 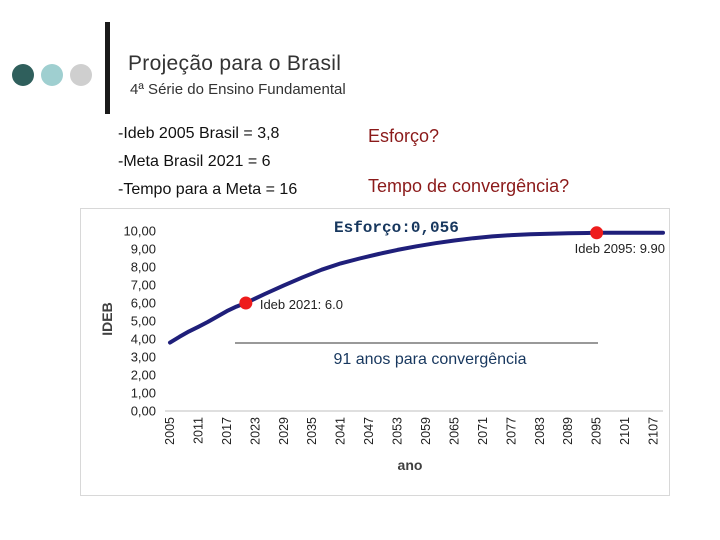 I want to click on highlight-label: Ideb 2021: 6.0, so click(x=301, y=304).